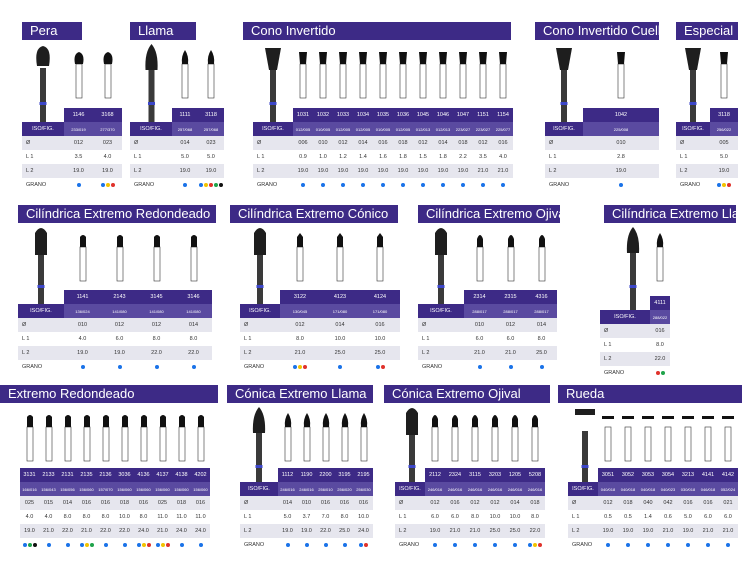  What do you see at coordinates (48, 489) in the screenshot?
I see `iso-code: 156/043` at bounding box center [48, 489].